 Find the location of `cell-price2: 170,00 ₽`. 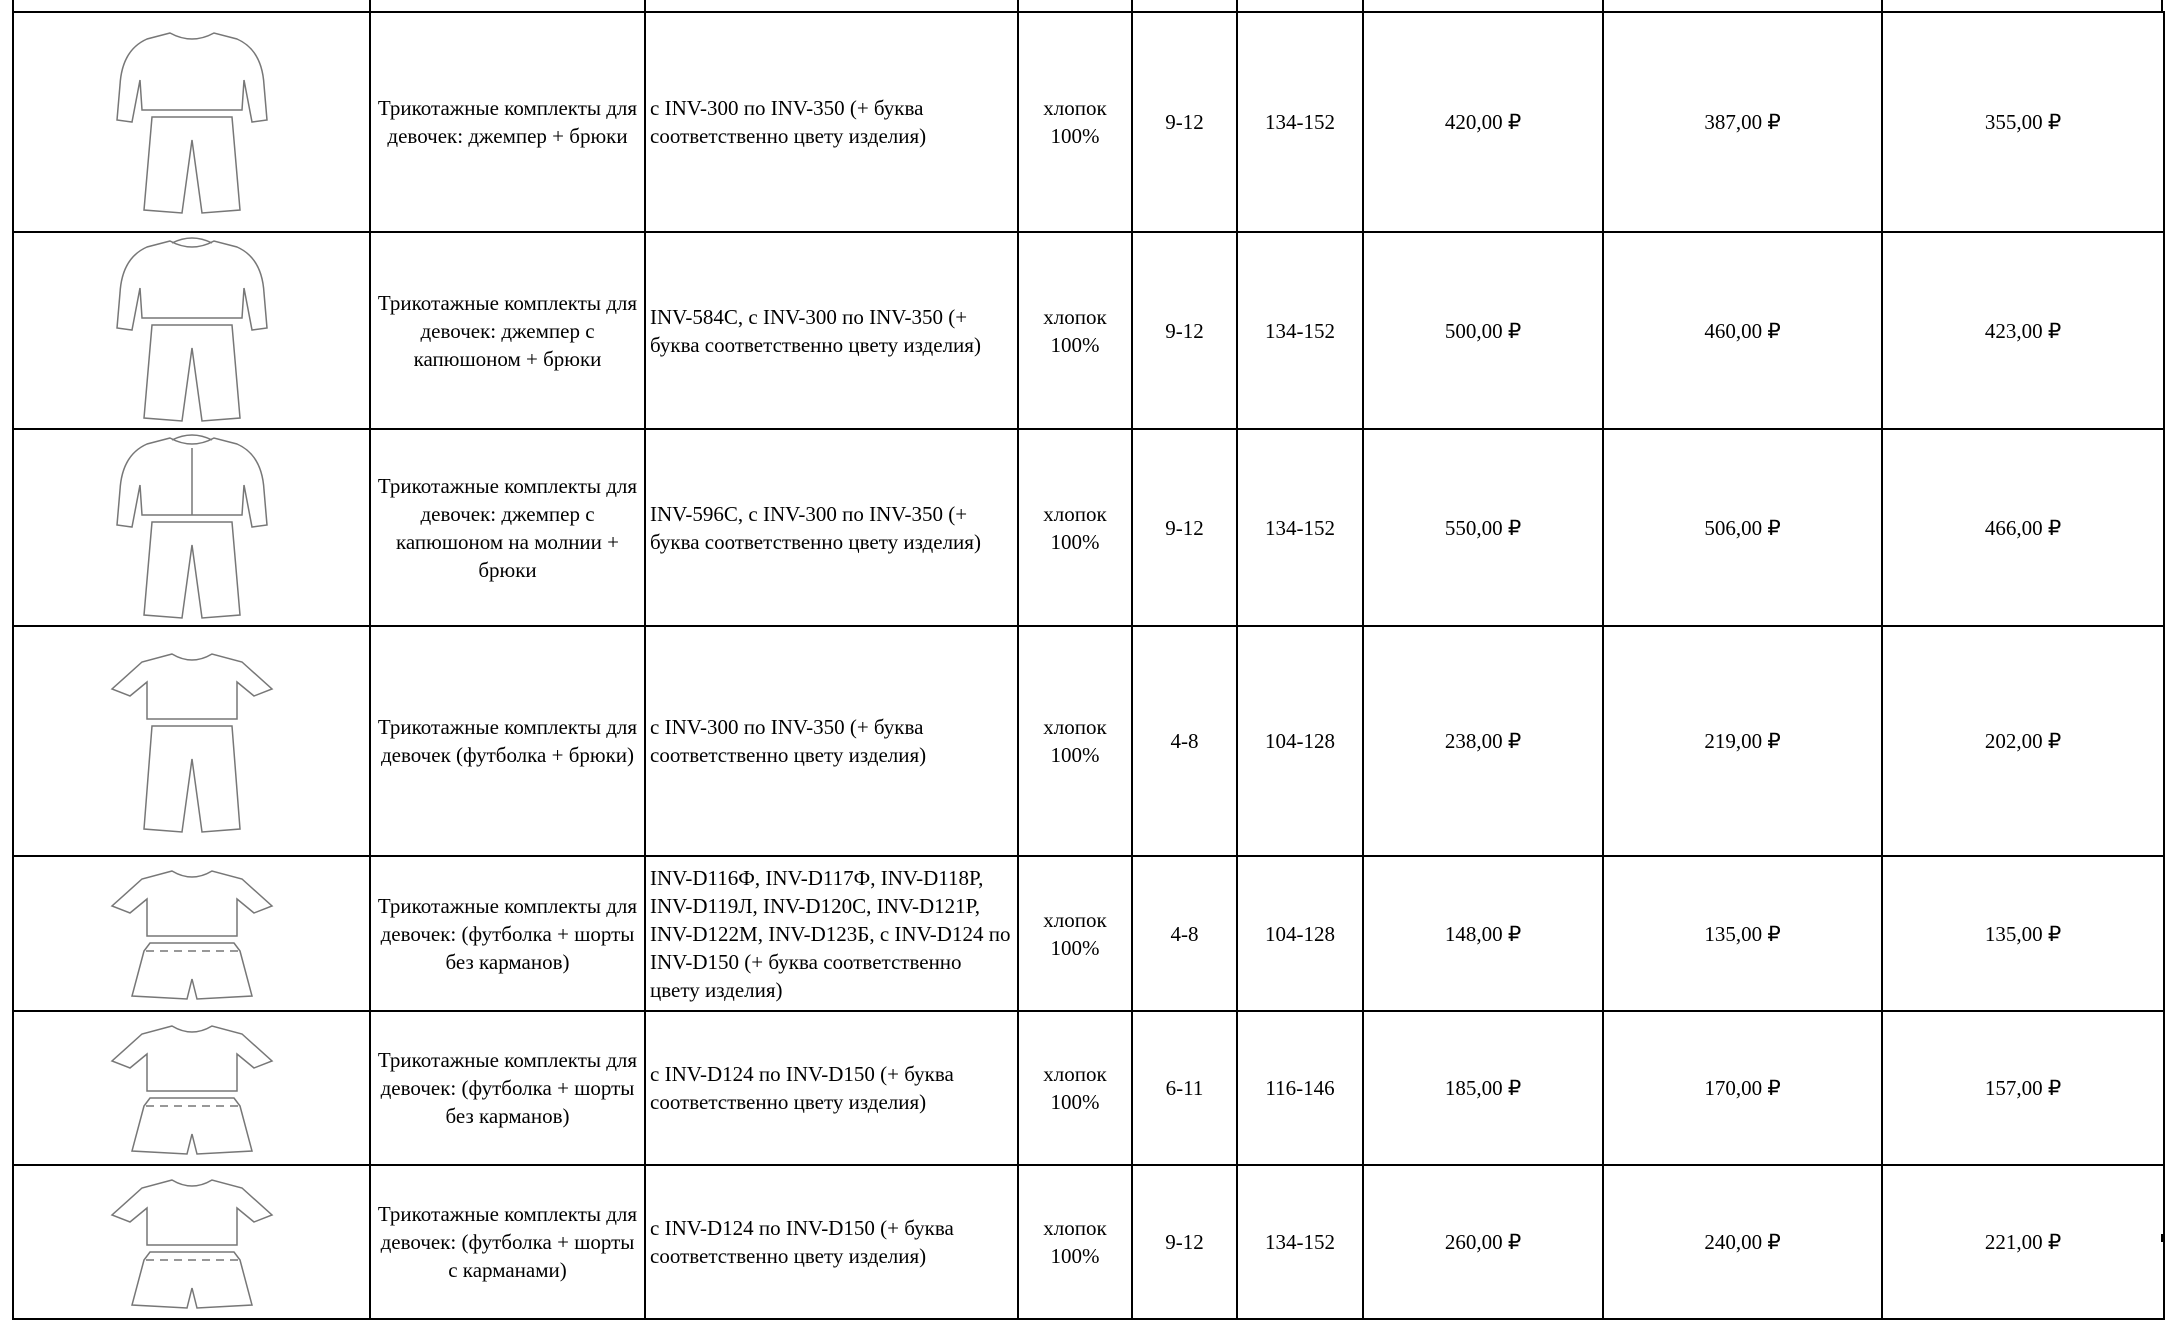

cell-price2: 170,00 ₽ is located at coordinates (1742, 1088).